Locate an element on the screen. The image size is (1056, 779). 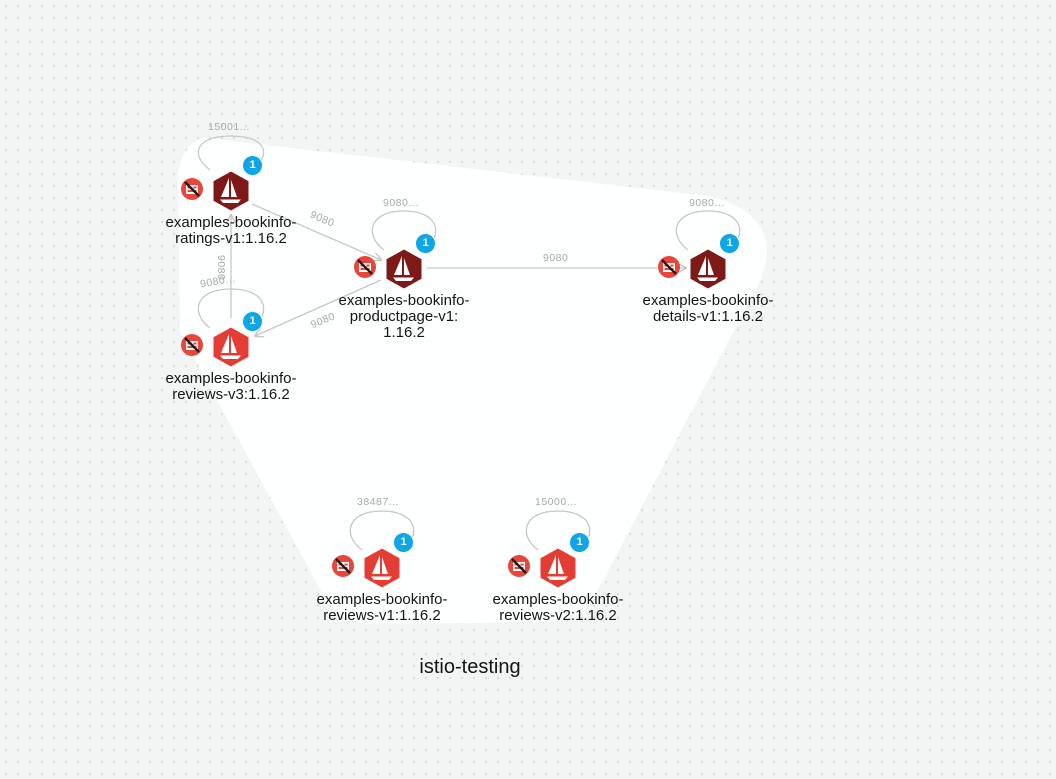
node-label: examples-bookinfo-reviews-v1:1.16.2 is located at coordinates (382, 608).